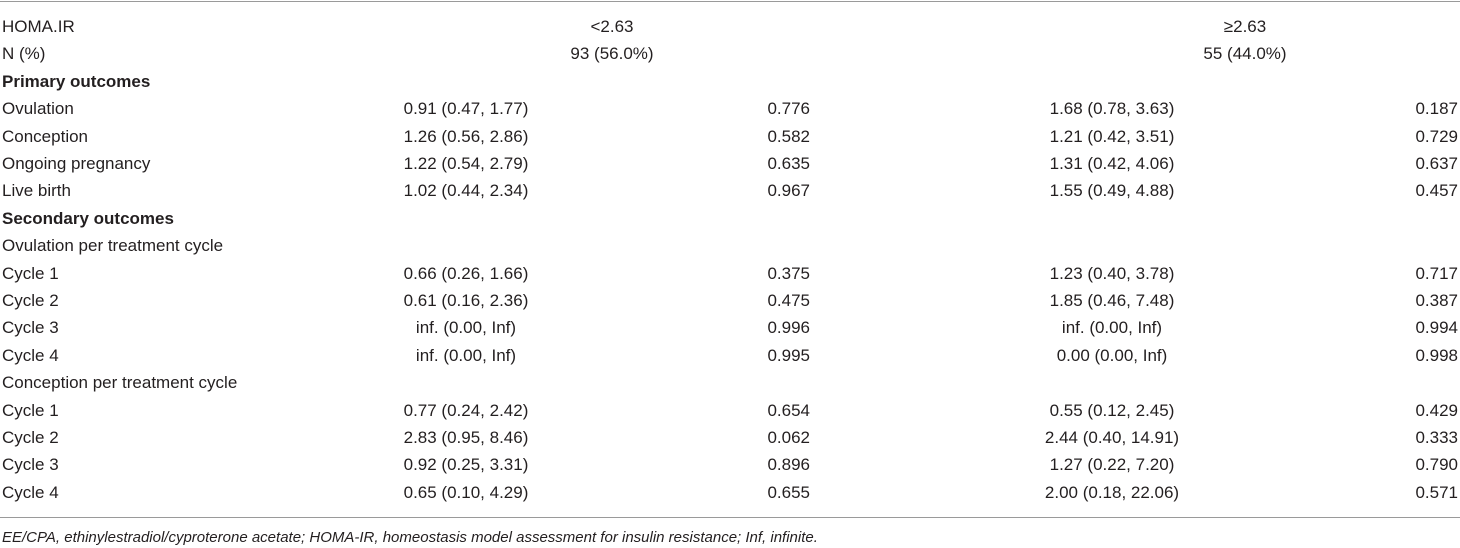  What do you see at coordinates (1436, 109) in the screenshot?
I see `p-value-cell: 0.187` at bounding box center [1436, 109].